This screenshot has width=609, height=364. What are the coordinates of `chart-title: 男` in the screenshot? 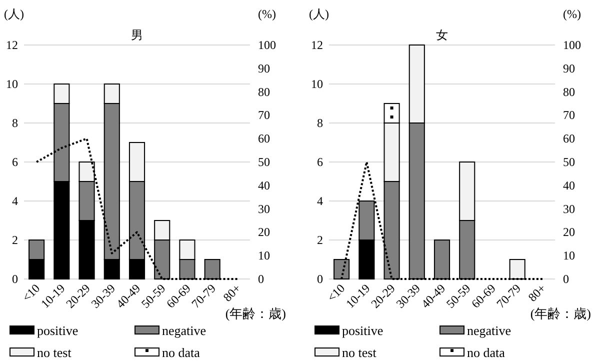 It's located at (137, 35).